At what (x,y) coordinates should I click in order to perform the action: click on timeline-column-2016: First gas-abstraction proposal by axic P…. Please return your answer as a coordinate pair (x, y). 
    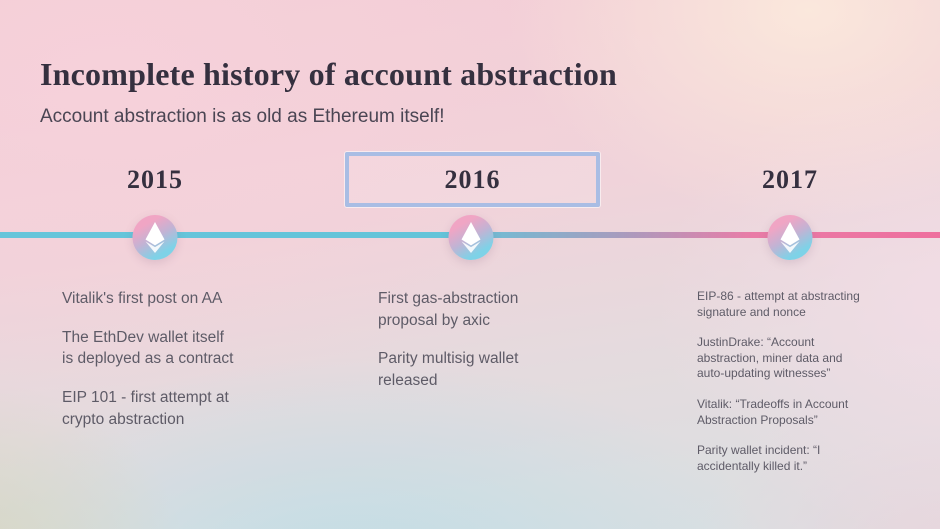
    Looking at the image, I should click on (504, 348).